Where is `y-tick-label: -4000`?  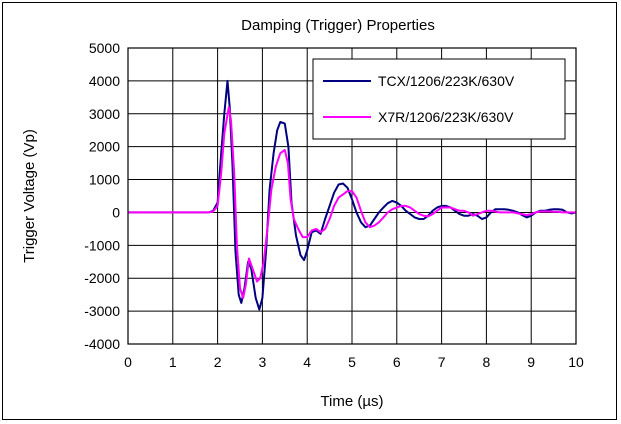 y-tick-label: -4000 is located at coordinates (102, 344).